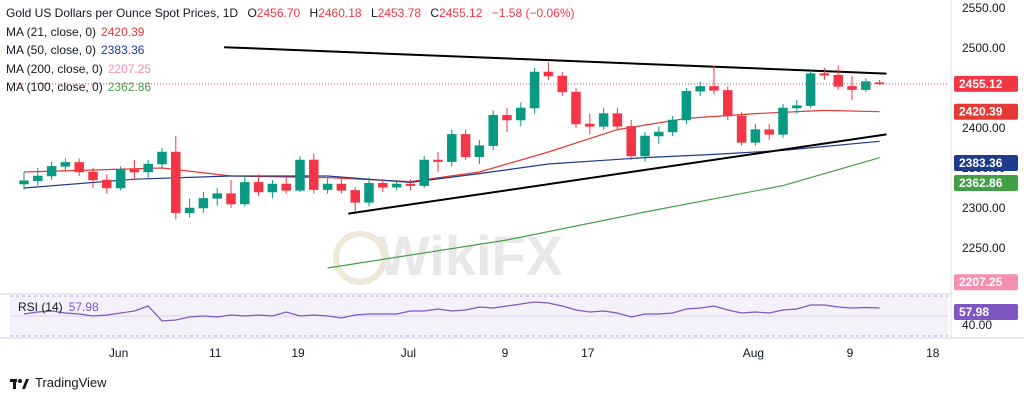 The height and width of the screenshot is (403, 1024). Describe the element at coordinates (58, 307) in the screenshot. I see `rsi-legend: RSI (14) 57.98` at that location.